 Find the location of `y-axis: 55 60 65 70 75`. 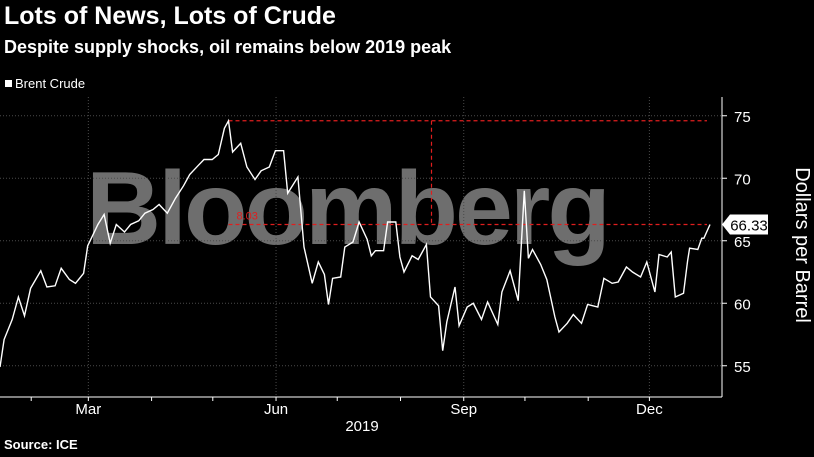

y-axis: 55 60 65 70 75 is located at coordinates (736, 247).